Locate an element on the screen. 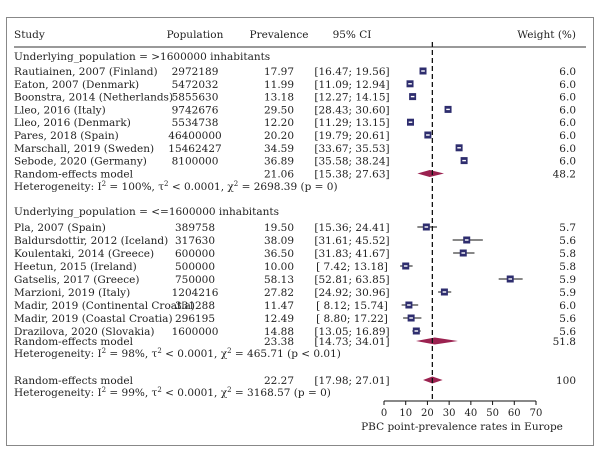 This screenshot has width=600, height=458. population-value: 331288 is located at coordinates (195, 306).